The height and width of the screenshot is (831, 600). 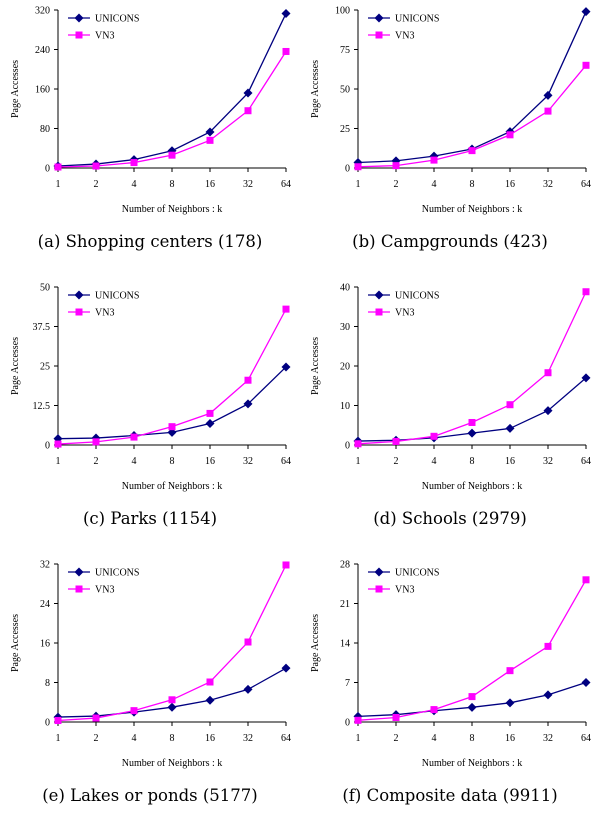 I want to click on caption-a: (a) Shopping centers (178), so click(x=150, y=241).